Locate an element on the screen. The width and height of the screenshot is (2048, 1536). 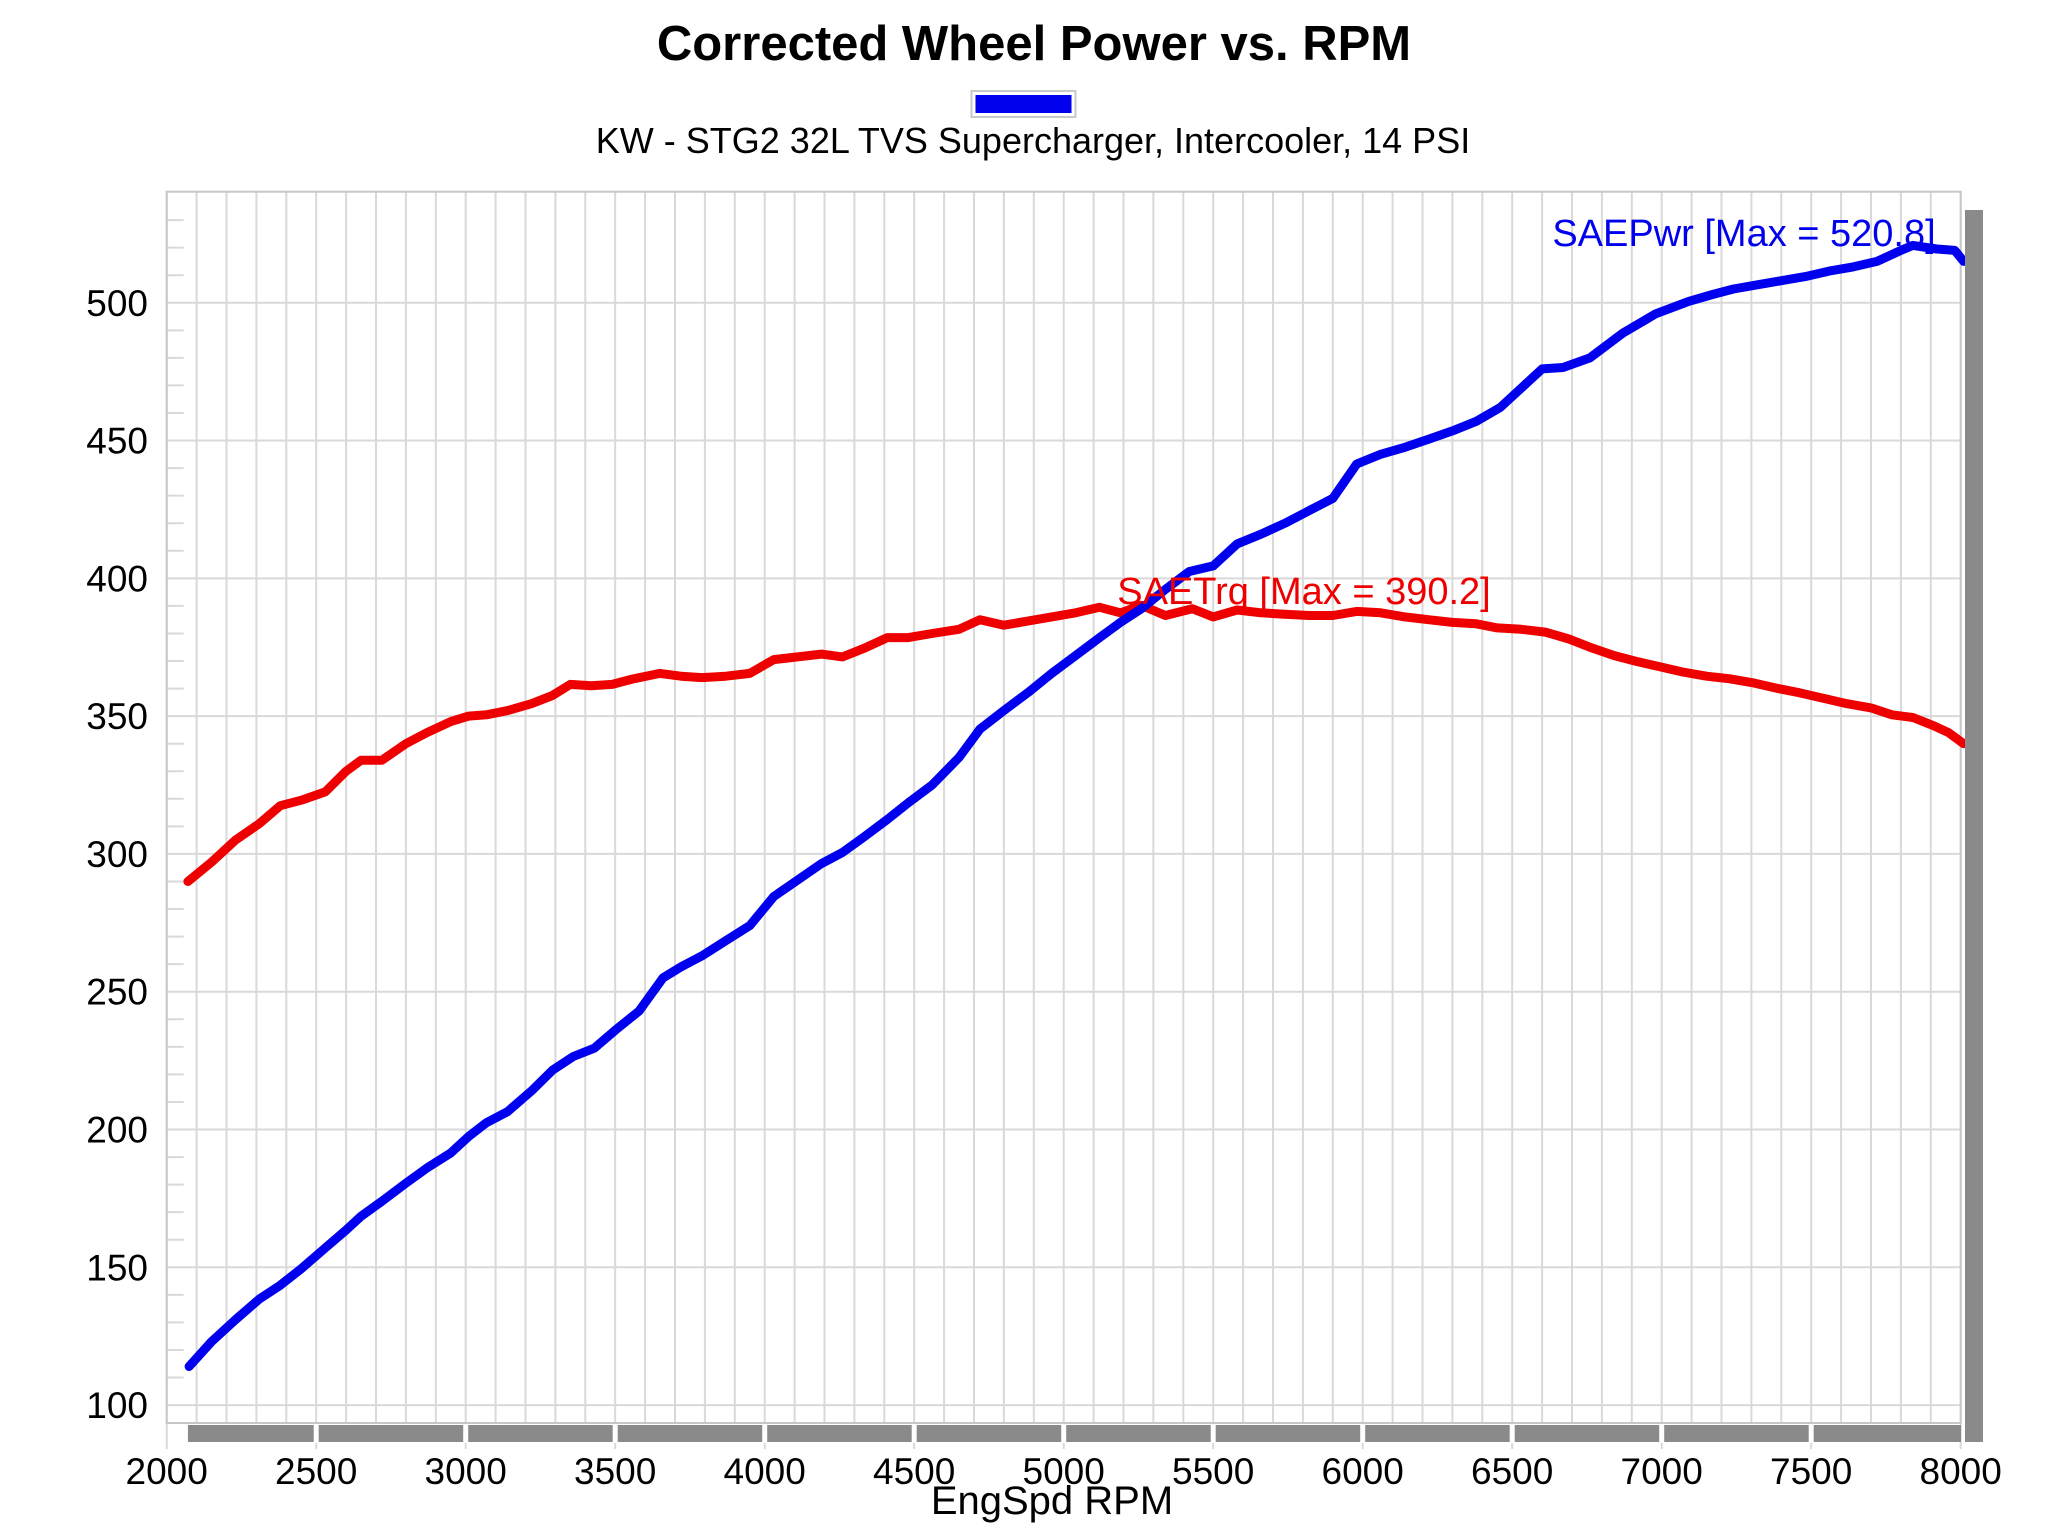
saepwr-max-annotation: SAEPwr [Max = 520.8] is located at coordinates (1743, 234).